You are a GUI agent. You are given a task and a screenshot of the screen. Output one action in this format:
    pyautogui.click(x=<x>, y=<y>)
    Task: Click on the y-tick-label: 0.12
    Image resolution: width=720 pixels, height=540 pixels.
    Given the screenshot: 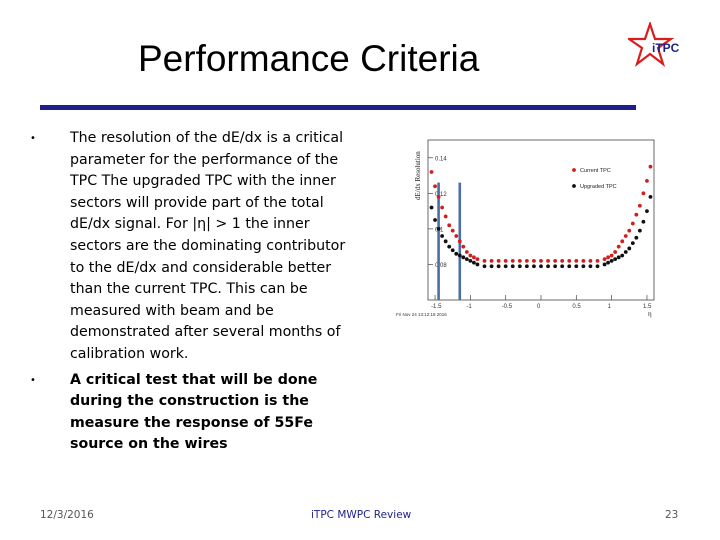 What is the action you would take?
    pyautogui.click(x=441, y=195)
    